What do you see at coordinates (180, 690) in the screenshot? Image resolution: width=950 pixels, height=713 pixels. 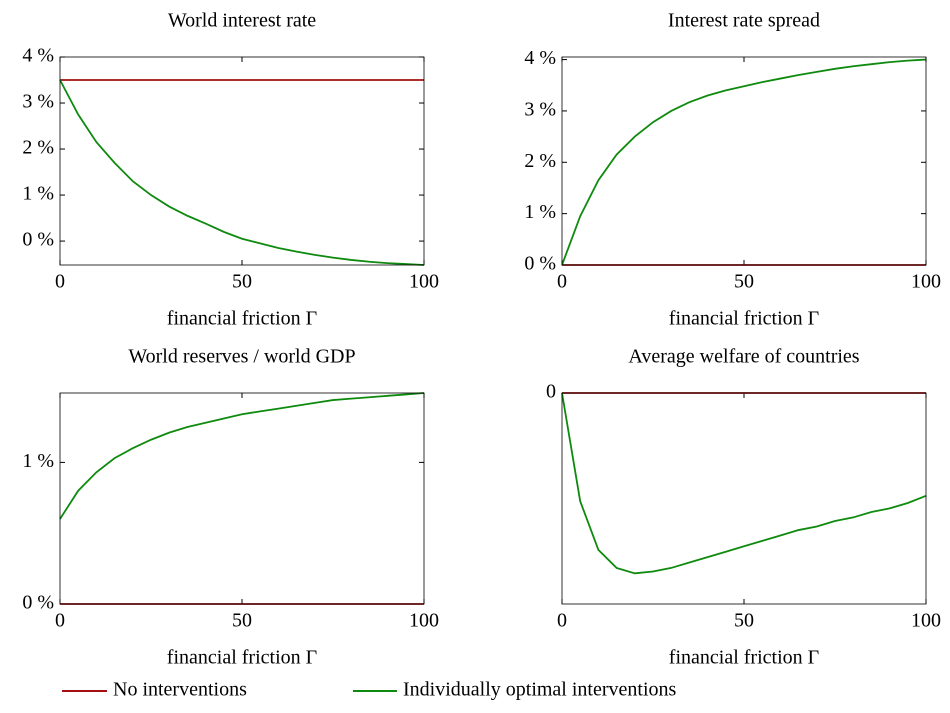 I see `legend-label: No interventions` at bounding box center [180, 690].